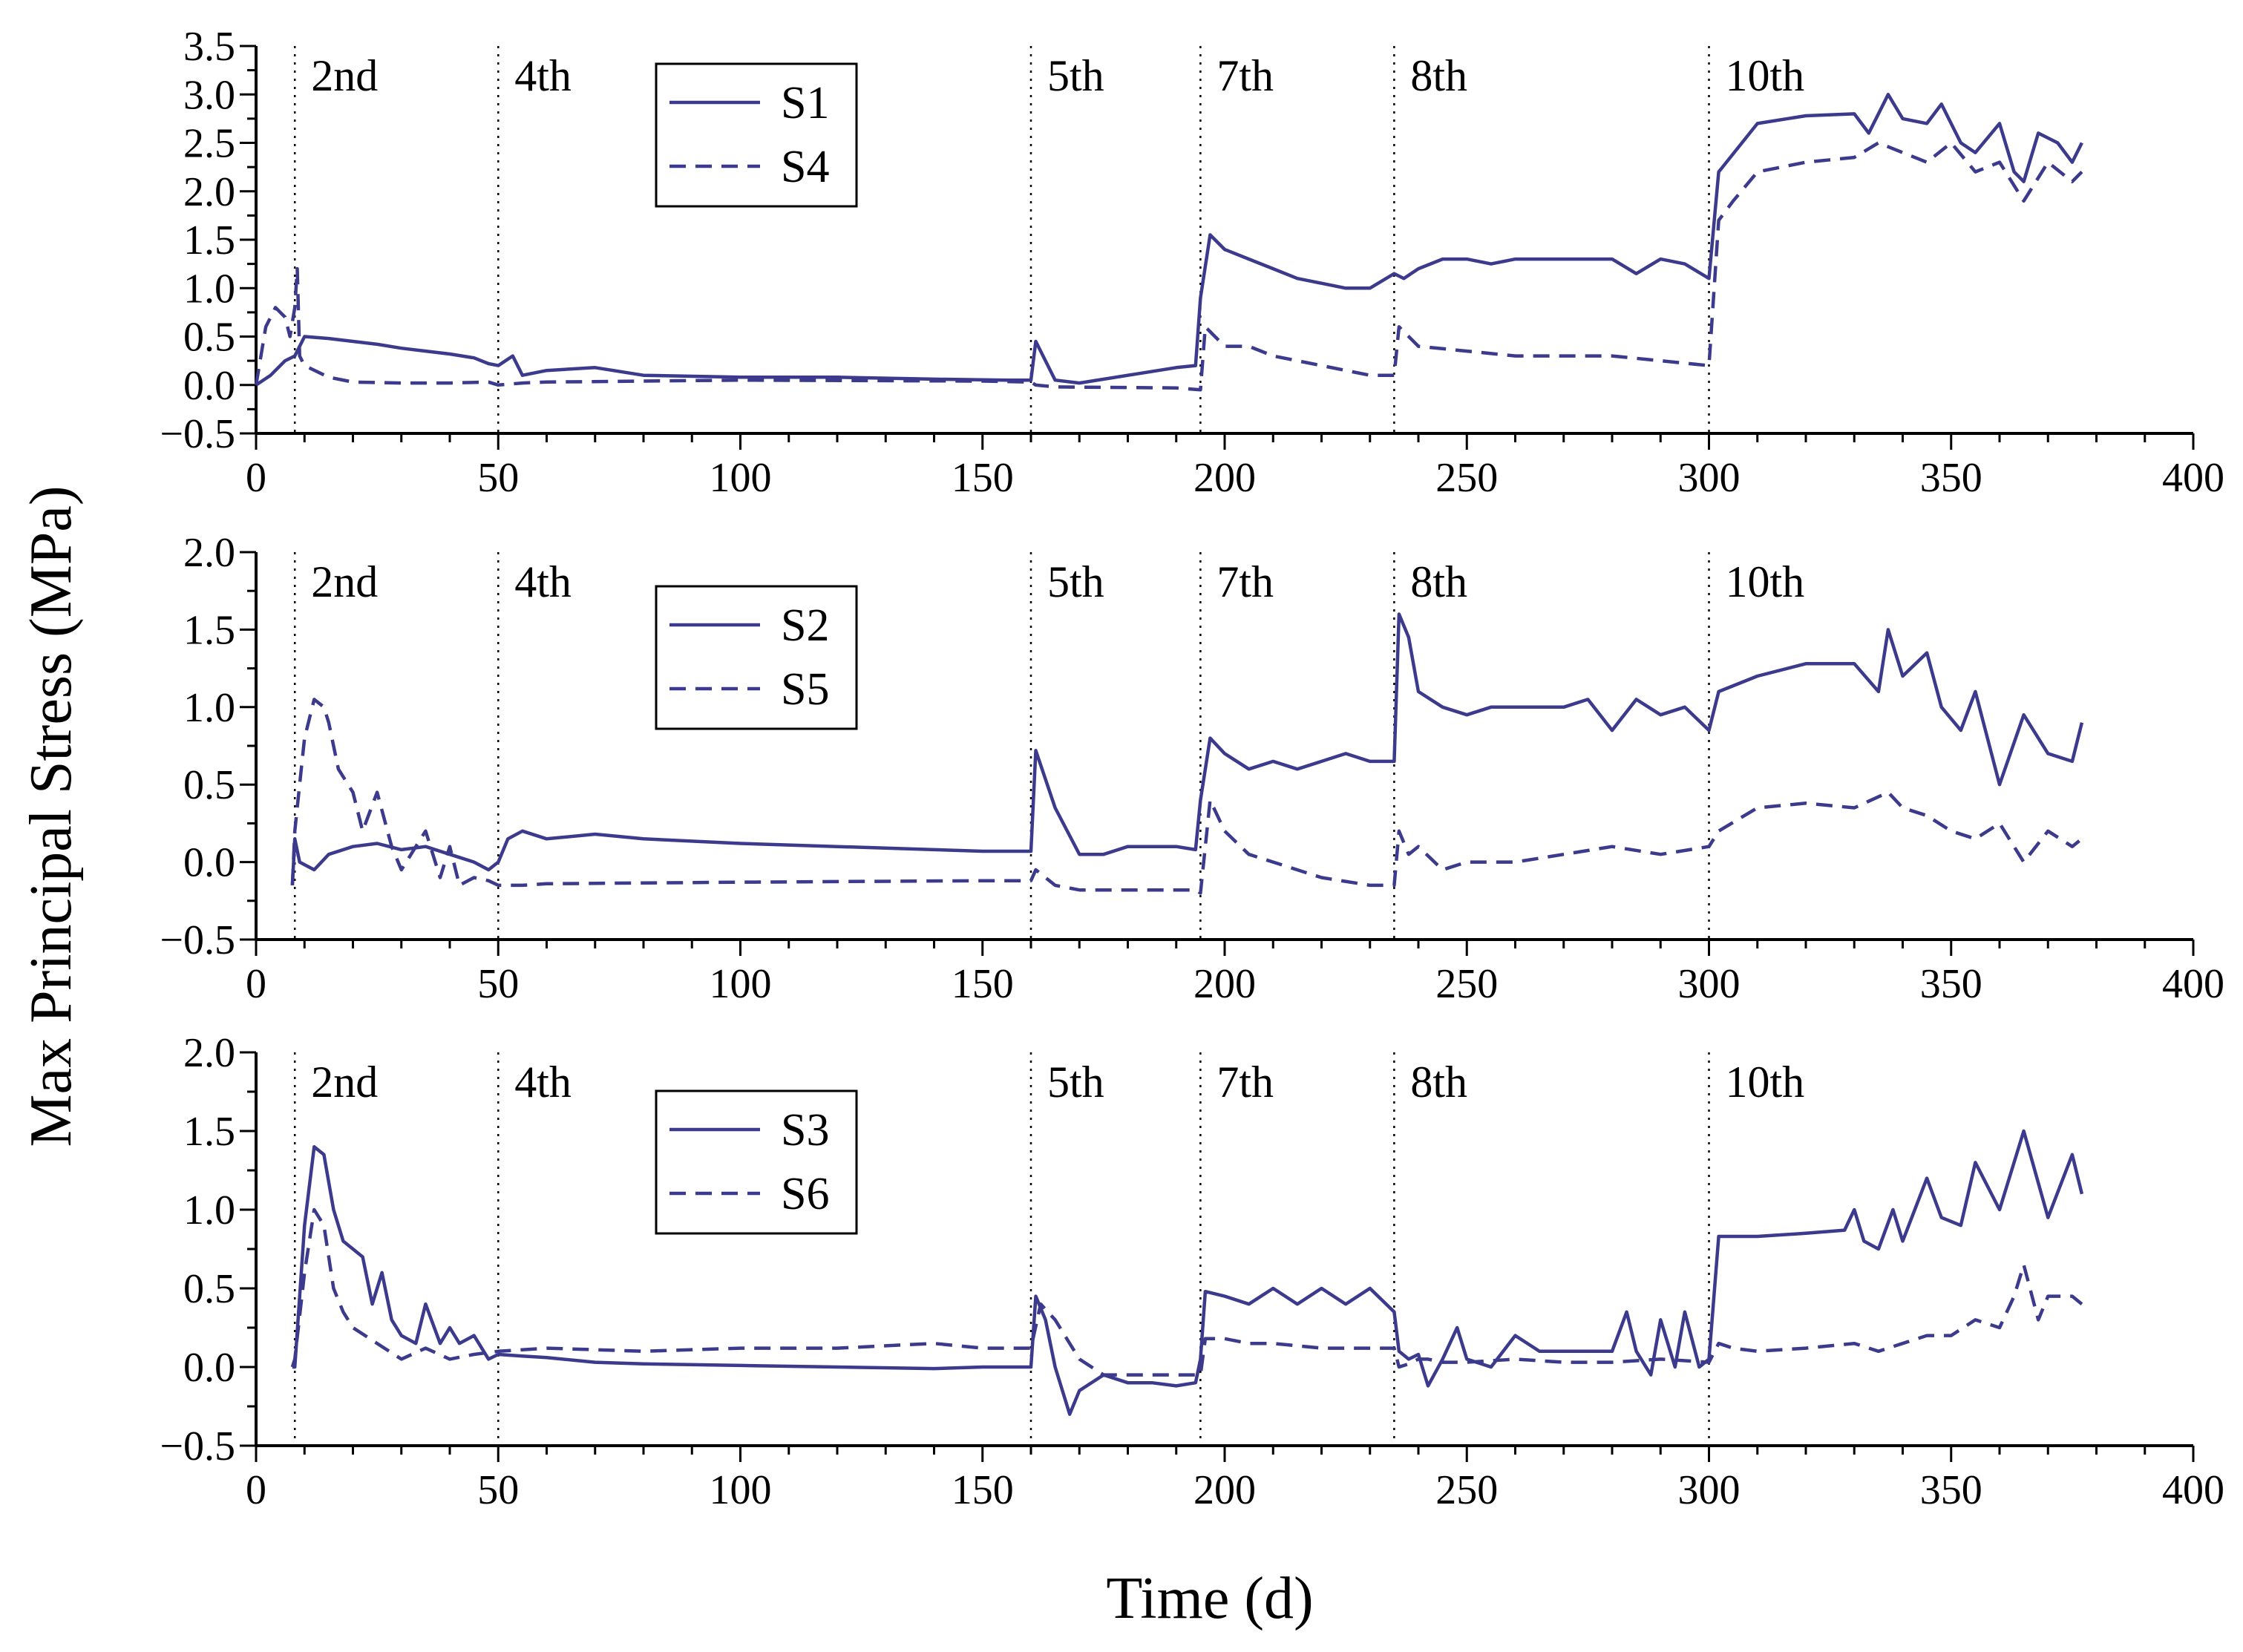 This screenshot has width=2243, height=1652. What do you see at coordinates (805, 689) in the screenshot?
I see `legend-label-S5: S5` at bounding box center [805, 689].